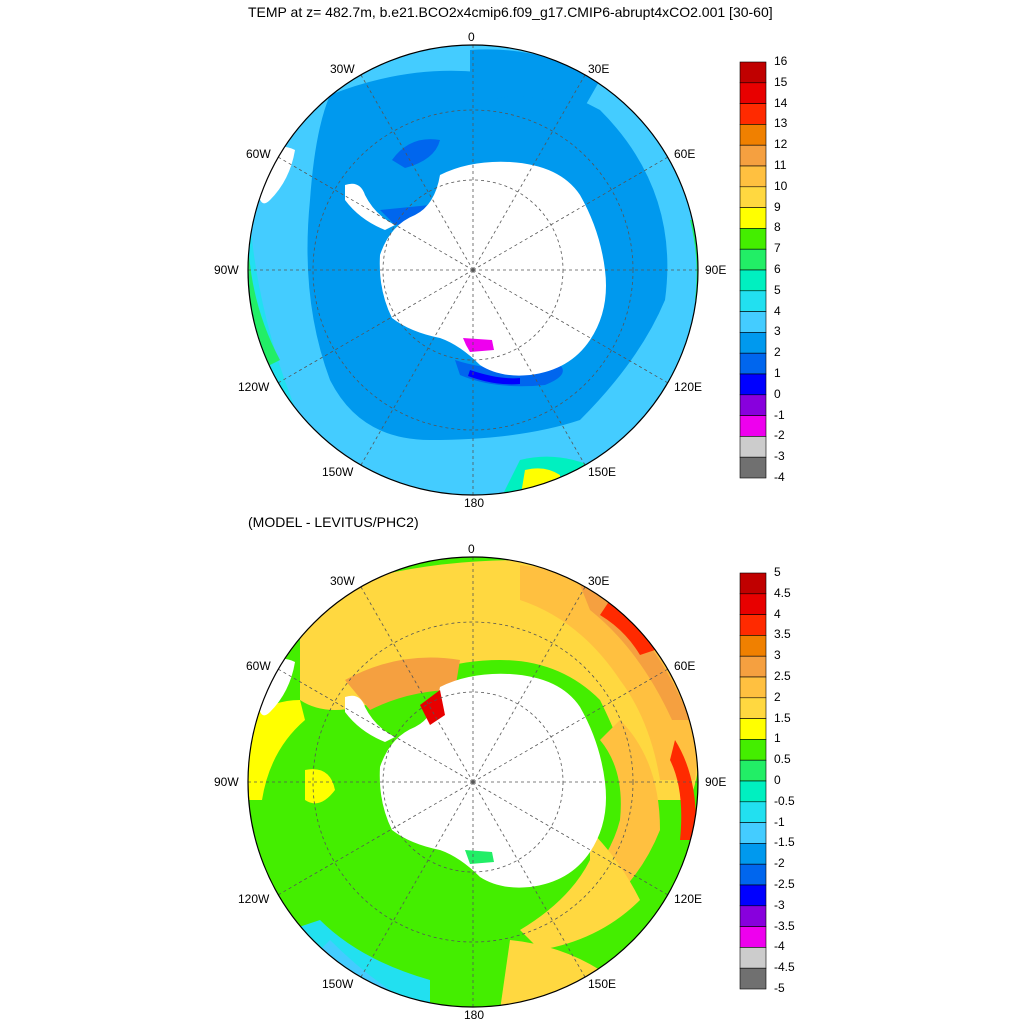 This screenshot has height=1024, width=1024. What do you see at coordinates (781, 81) in the screenshot?
I see `colorbar-tick-label: 15` at bounding box center [781, 81].